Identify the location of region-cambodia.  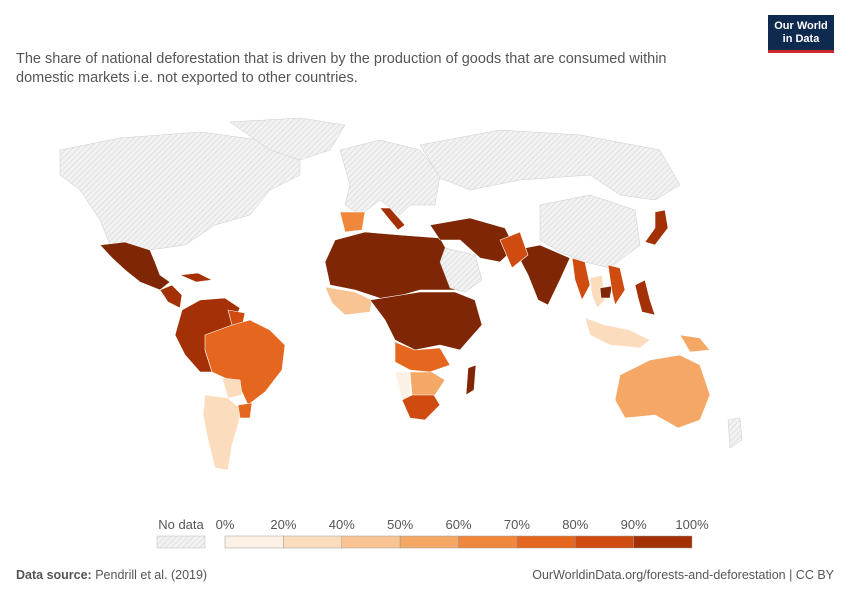
(606, 292).